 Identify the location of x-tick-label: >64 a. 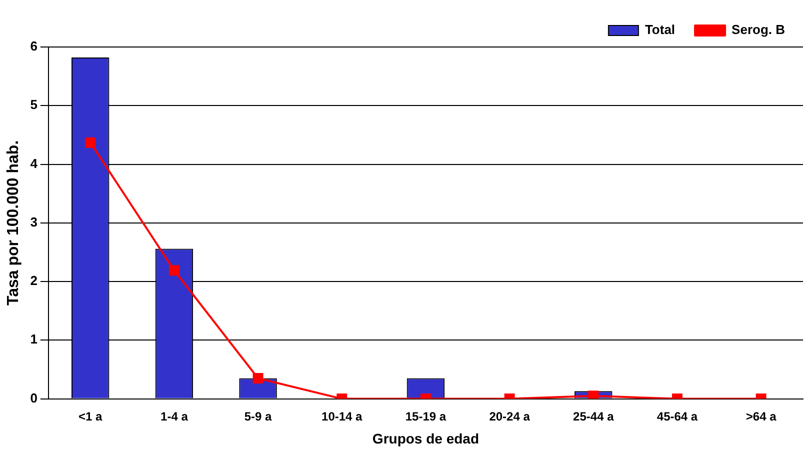
(761, 416).